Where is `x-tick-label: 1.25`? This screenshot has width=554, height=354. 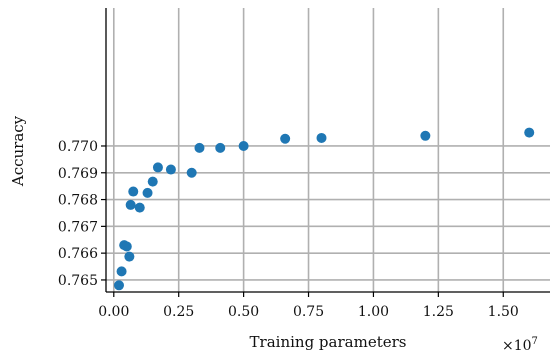 x-tick-label: 1.25 is located at coordinates (438, 312).